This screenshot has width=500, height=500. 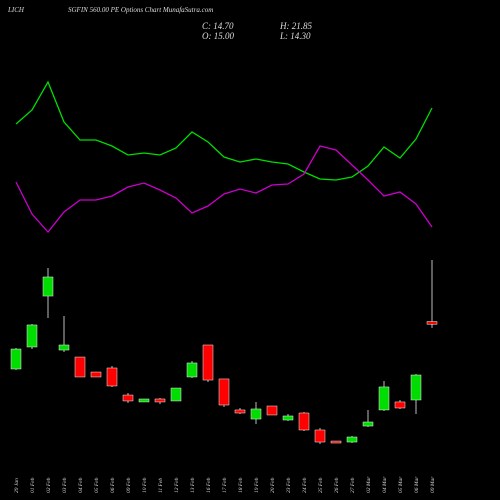 What do you see at coordinates (295, 36) in the screenshot?
I see `stat-low: L: 14.30` at bounding box center [295, 36].